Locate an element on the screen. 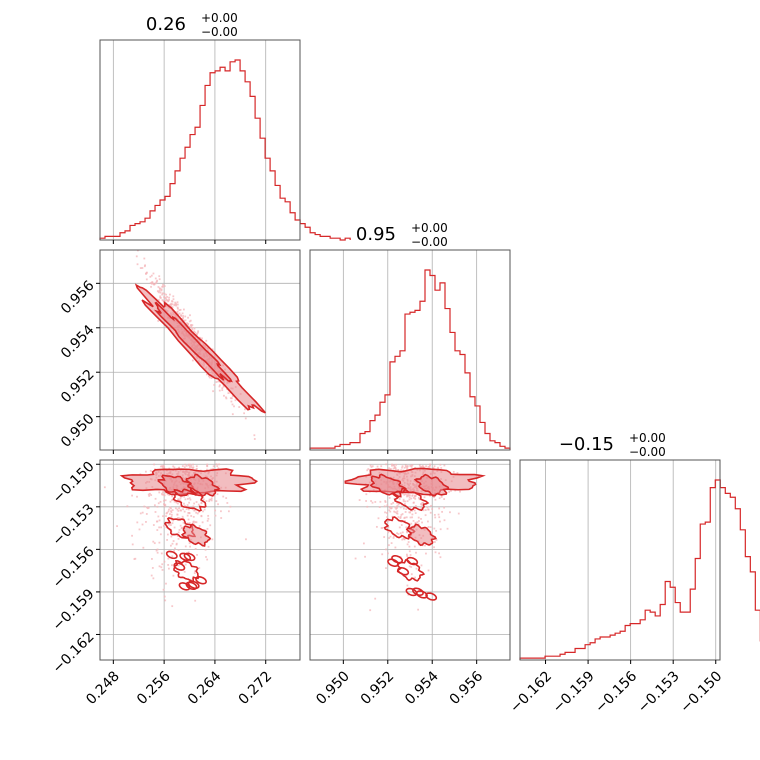 Image resolution: width=760 pixels, height=760 pixels. y-tick-label-p3-4: −0.150 is located at coordinates (74, 483).